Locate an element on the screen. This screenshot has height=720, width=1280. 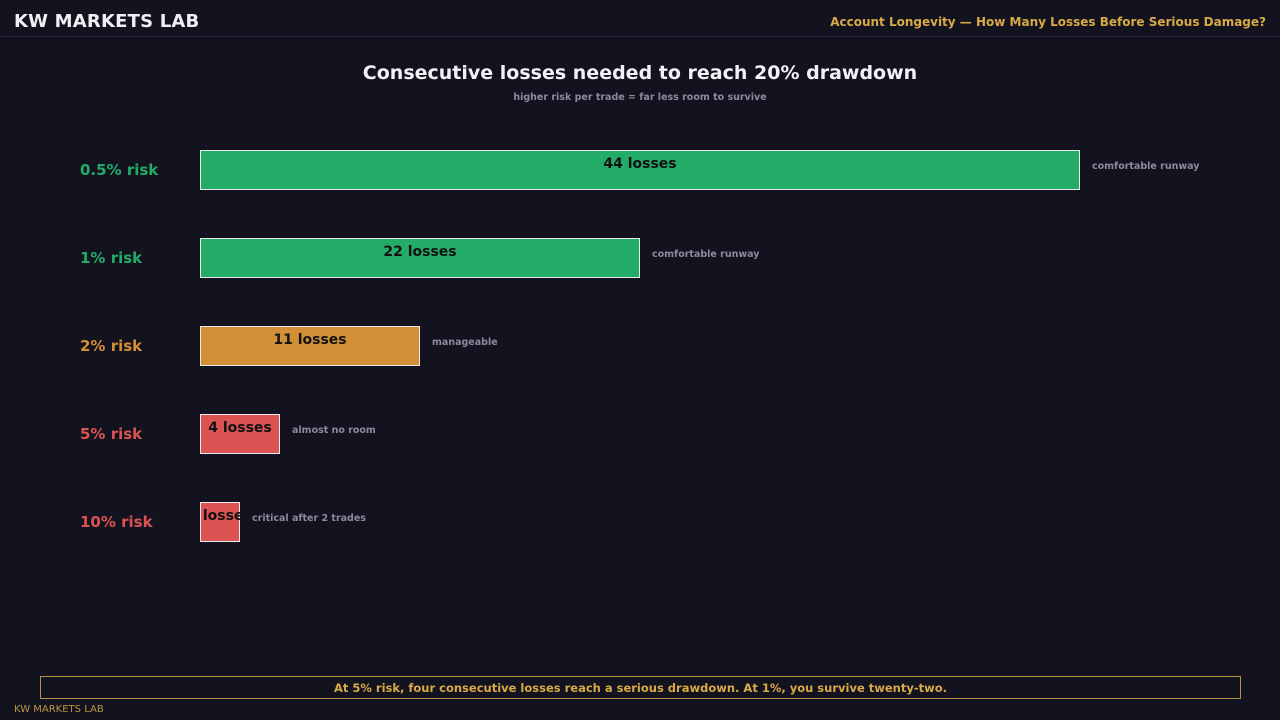
bar-annotation: almost no room is located at coordinates (334, 430).